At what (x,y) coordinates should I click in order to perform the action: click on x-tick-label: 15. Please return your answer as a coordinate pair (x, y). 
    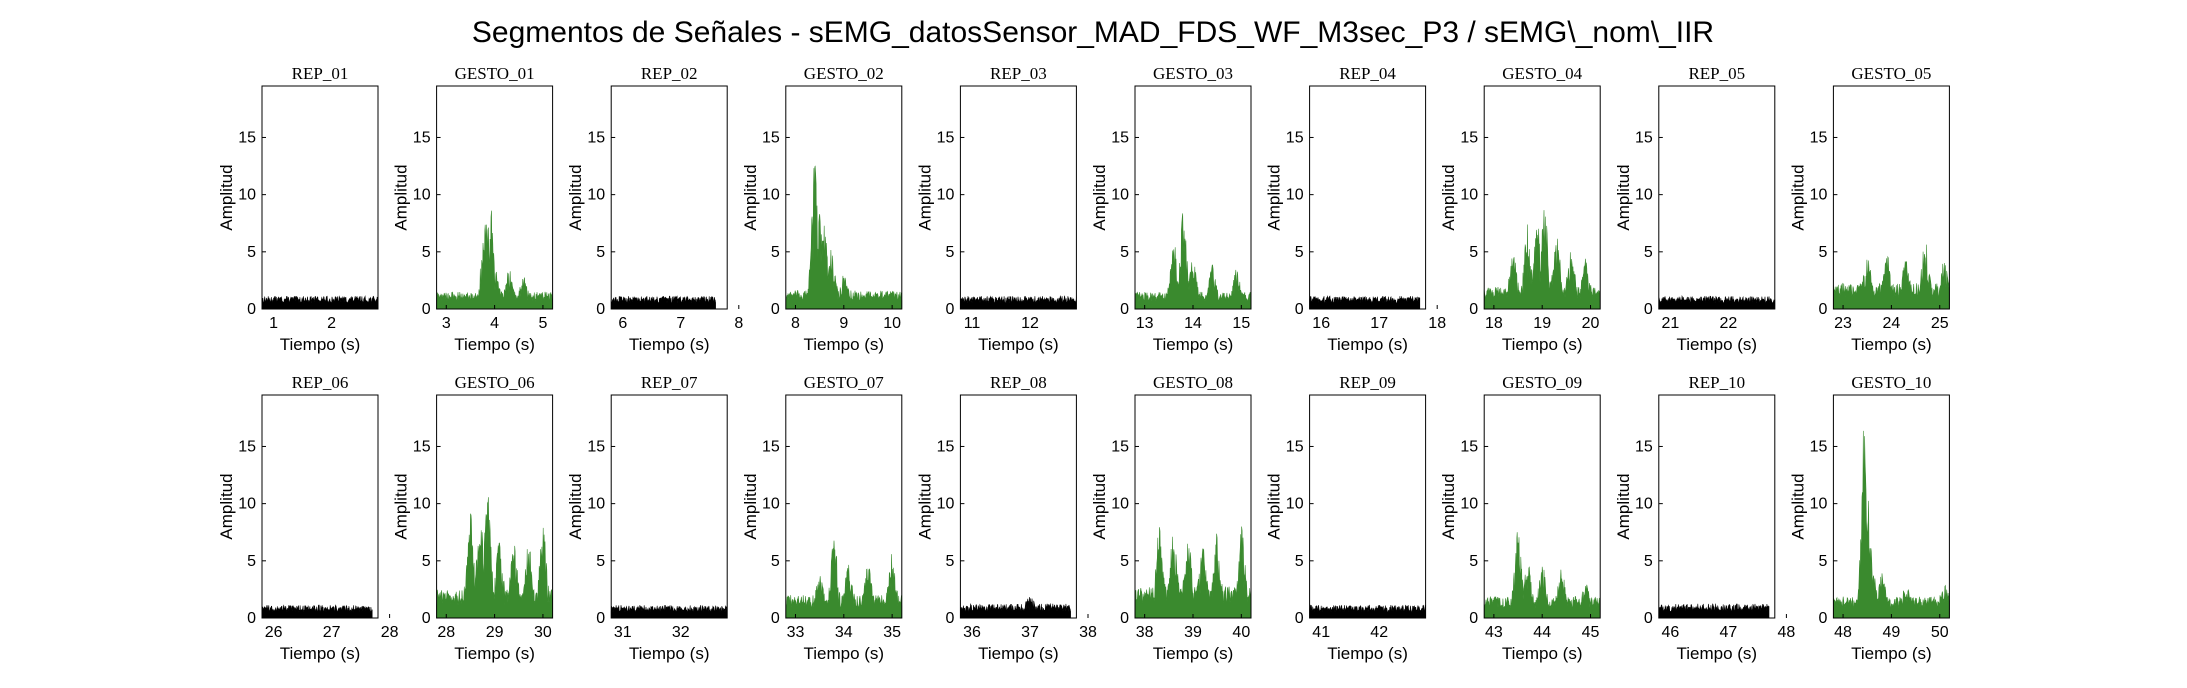
    Looking at the image, I should click on (1241, 323).